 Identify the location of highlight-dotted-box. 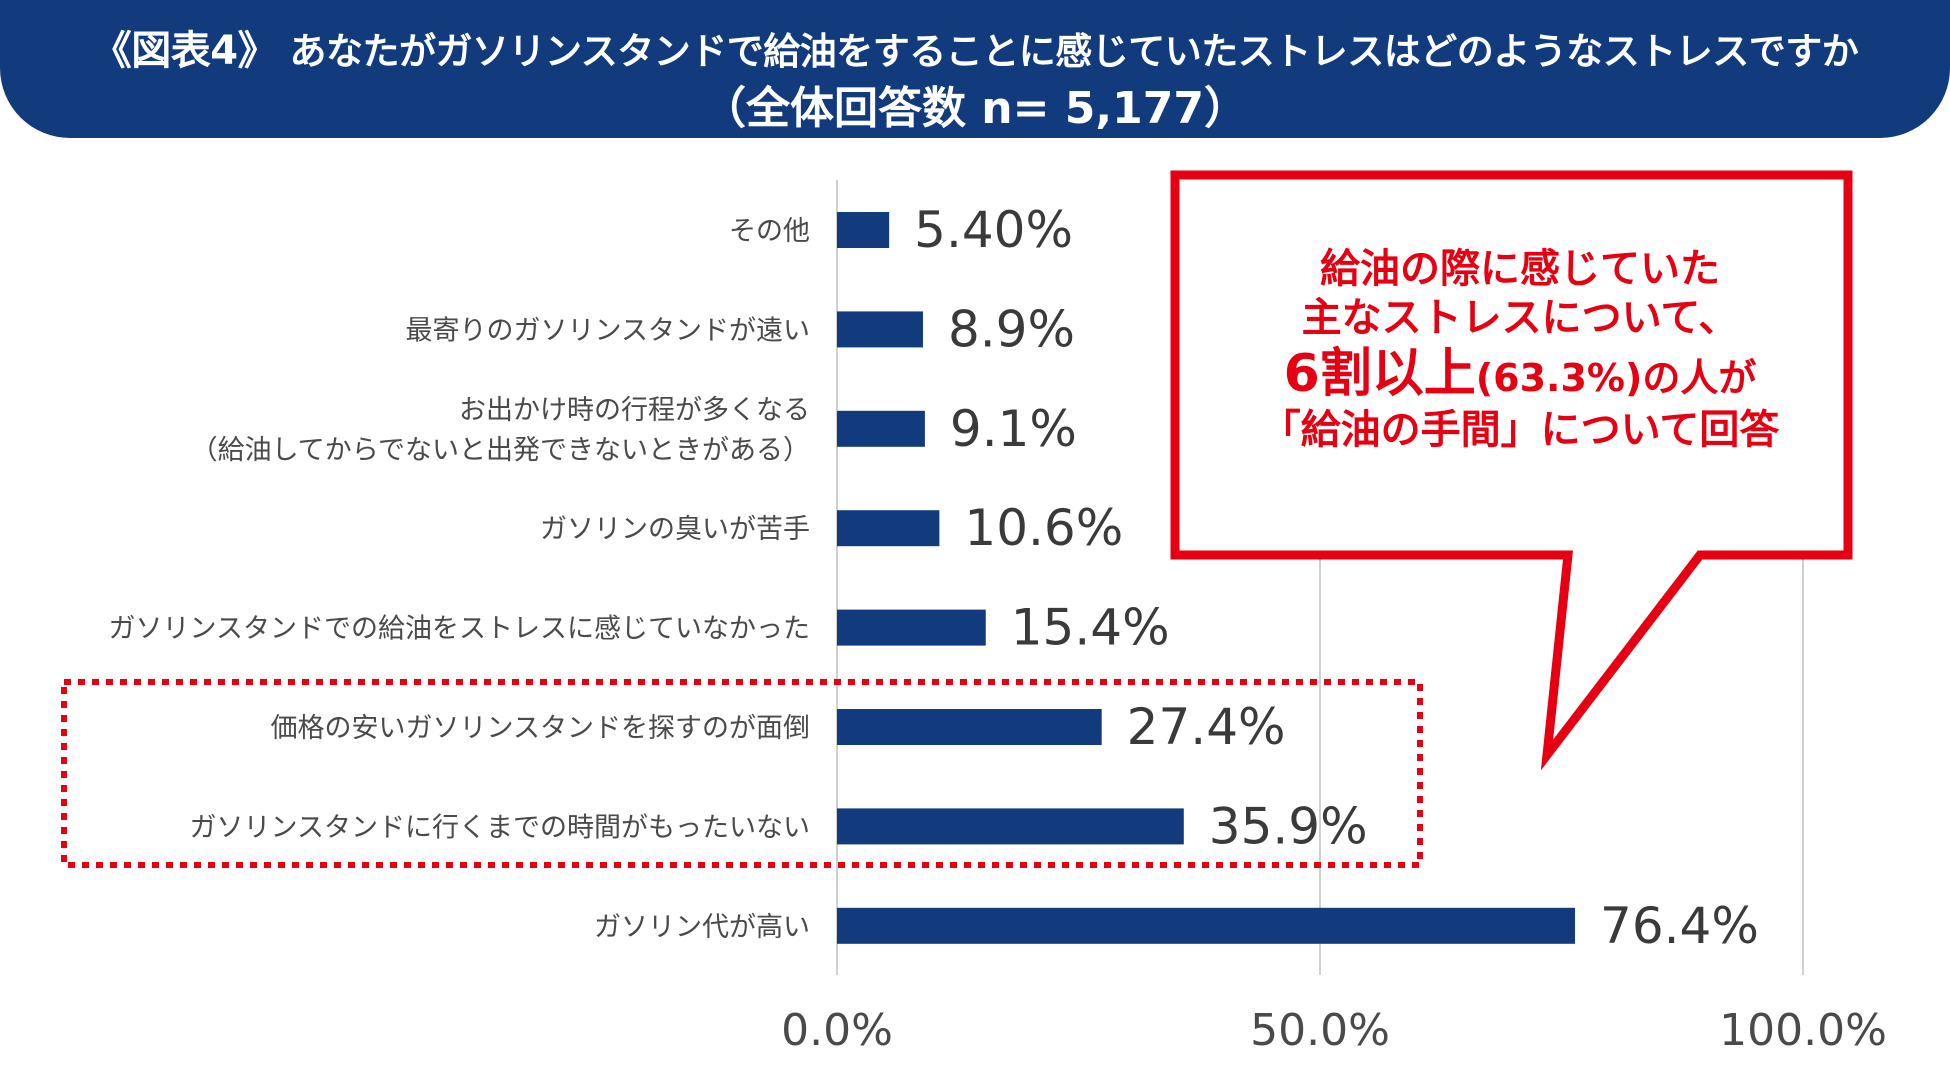
(742, 773).